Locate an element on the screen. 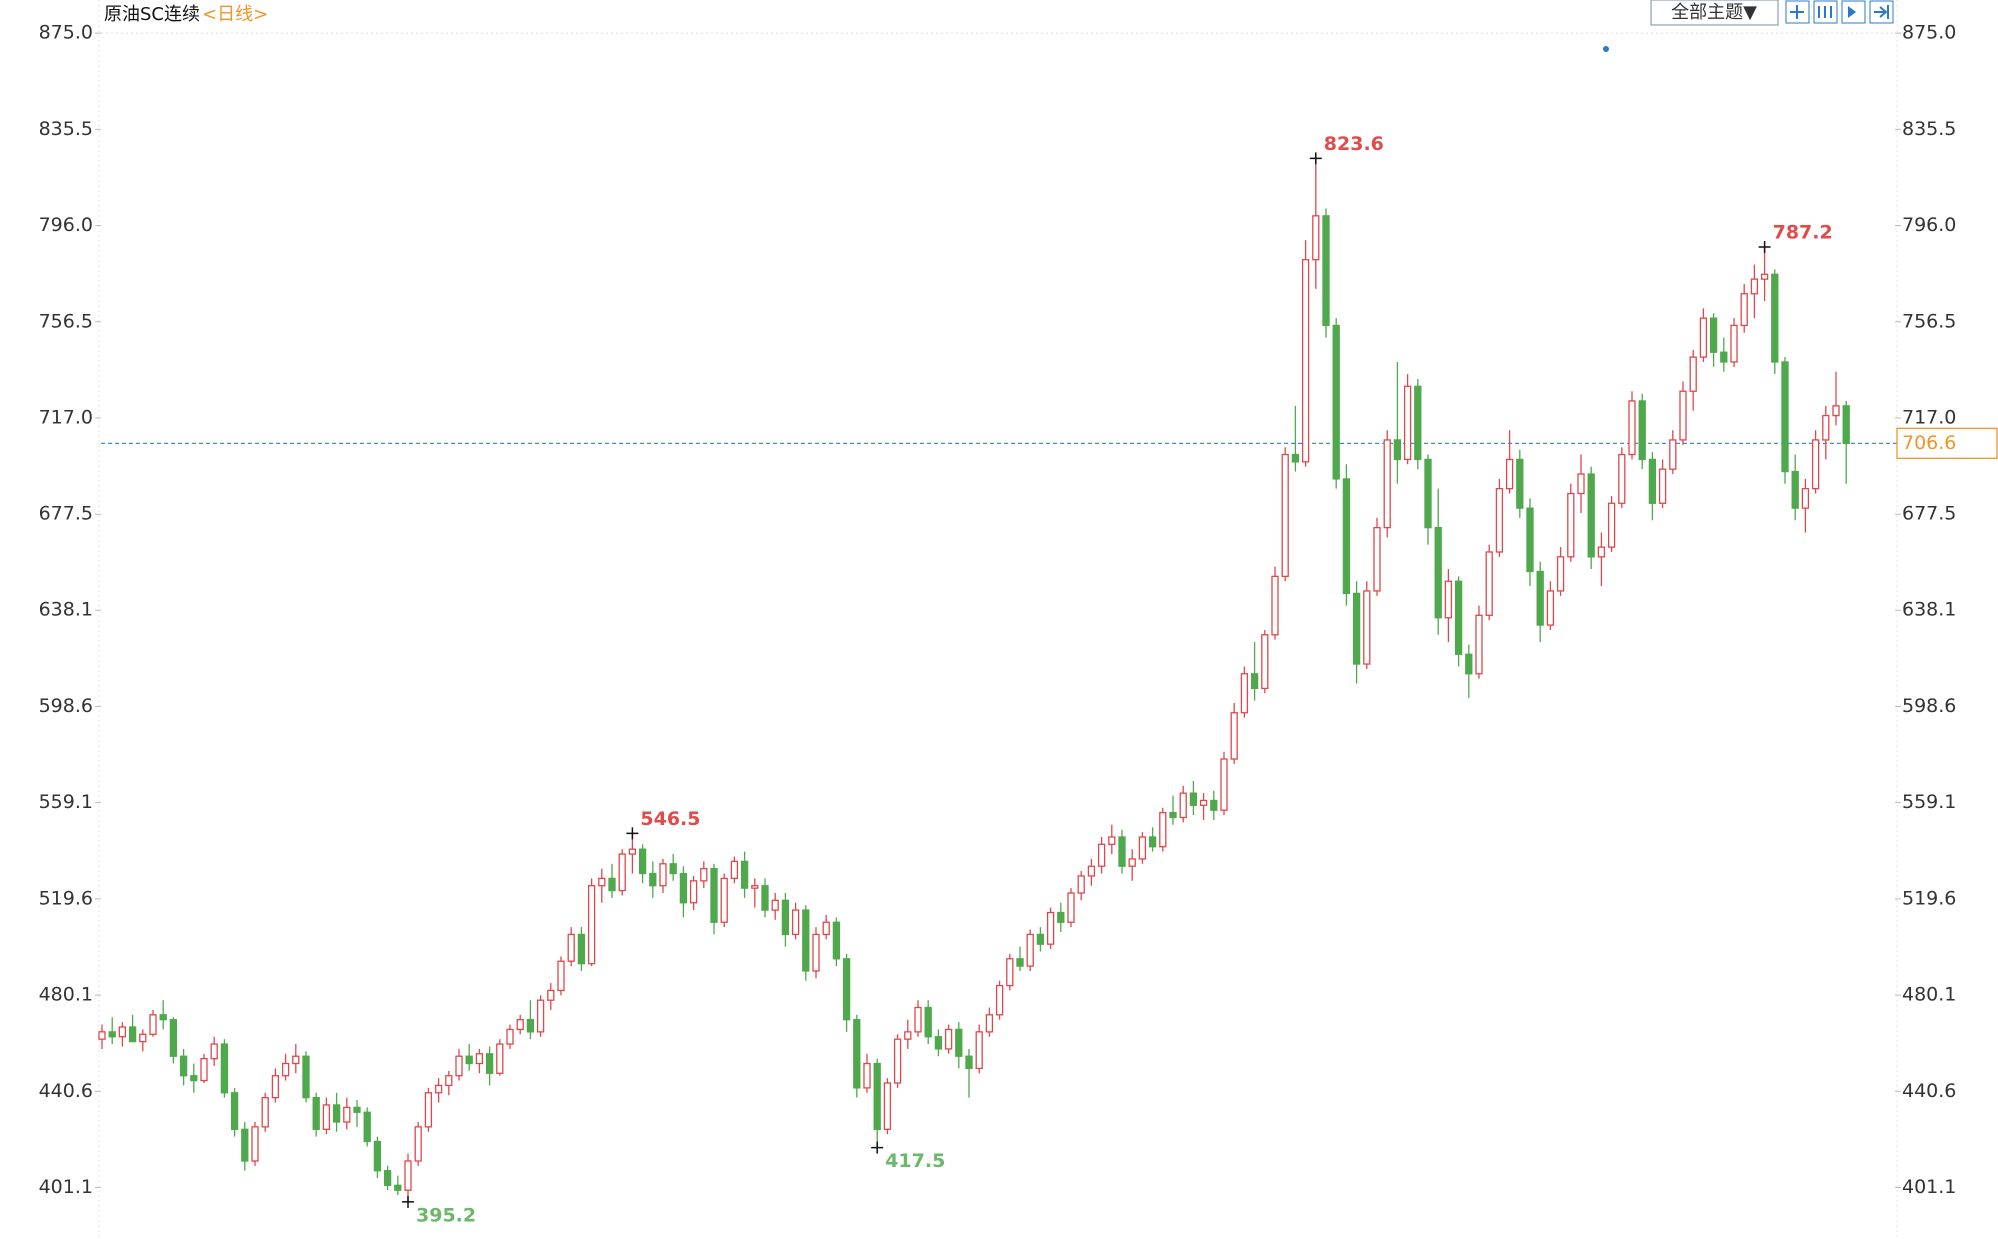  y-tick-label-right: 875.0 is located at coordinates (1929, 33).